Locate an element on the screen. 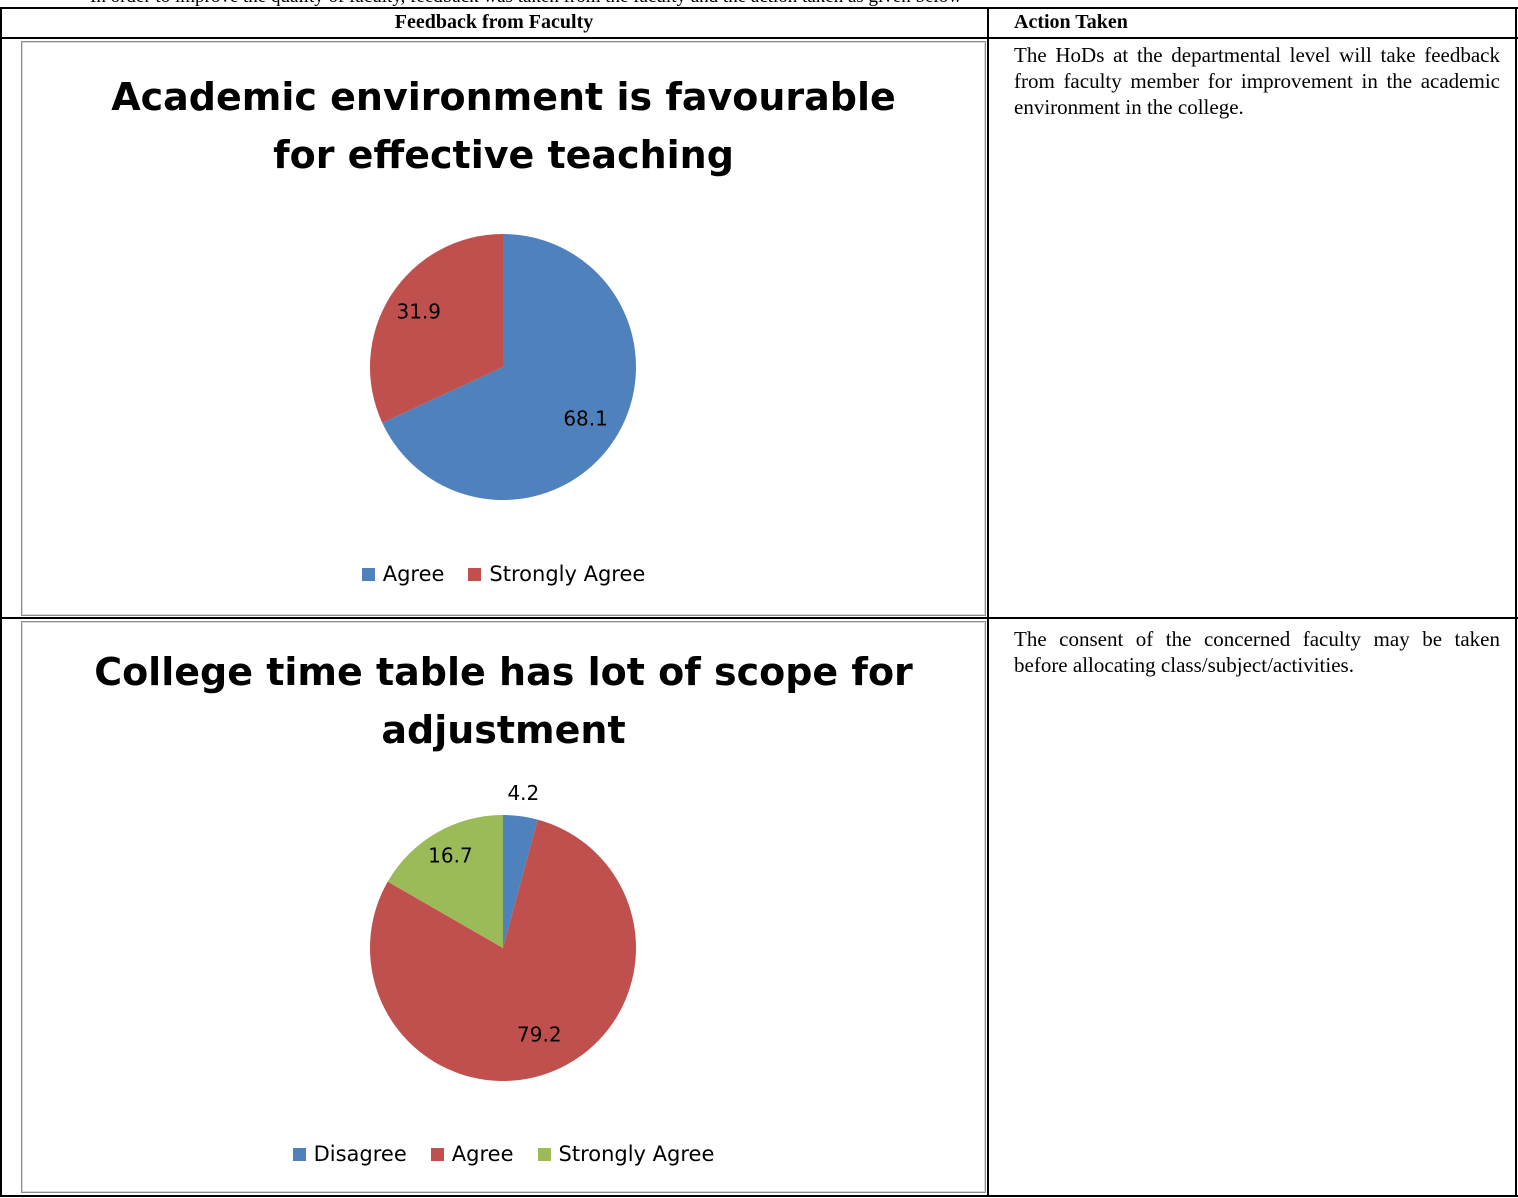 The height and width of the screenshot is (1198, 1518). legend-label: Disagree is located at coordinates (360, 1154).